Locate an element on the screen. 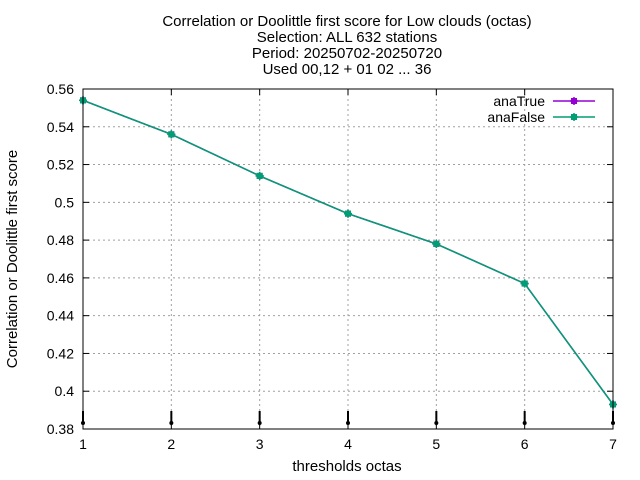 This screenshot has height=480, width=640. x-tick-label: 4 is located at coordinates (348, 444).